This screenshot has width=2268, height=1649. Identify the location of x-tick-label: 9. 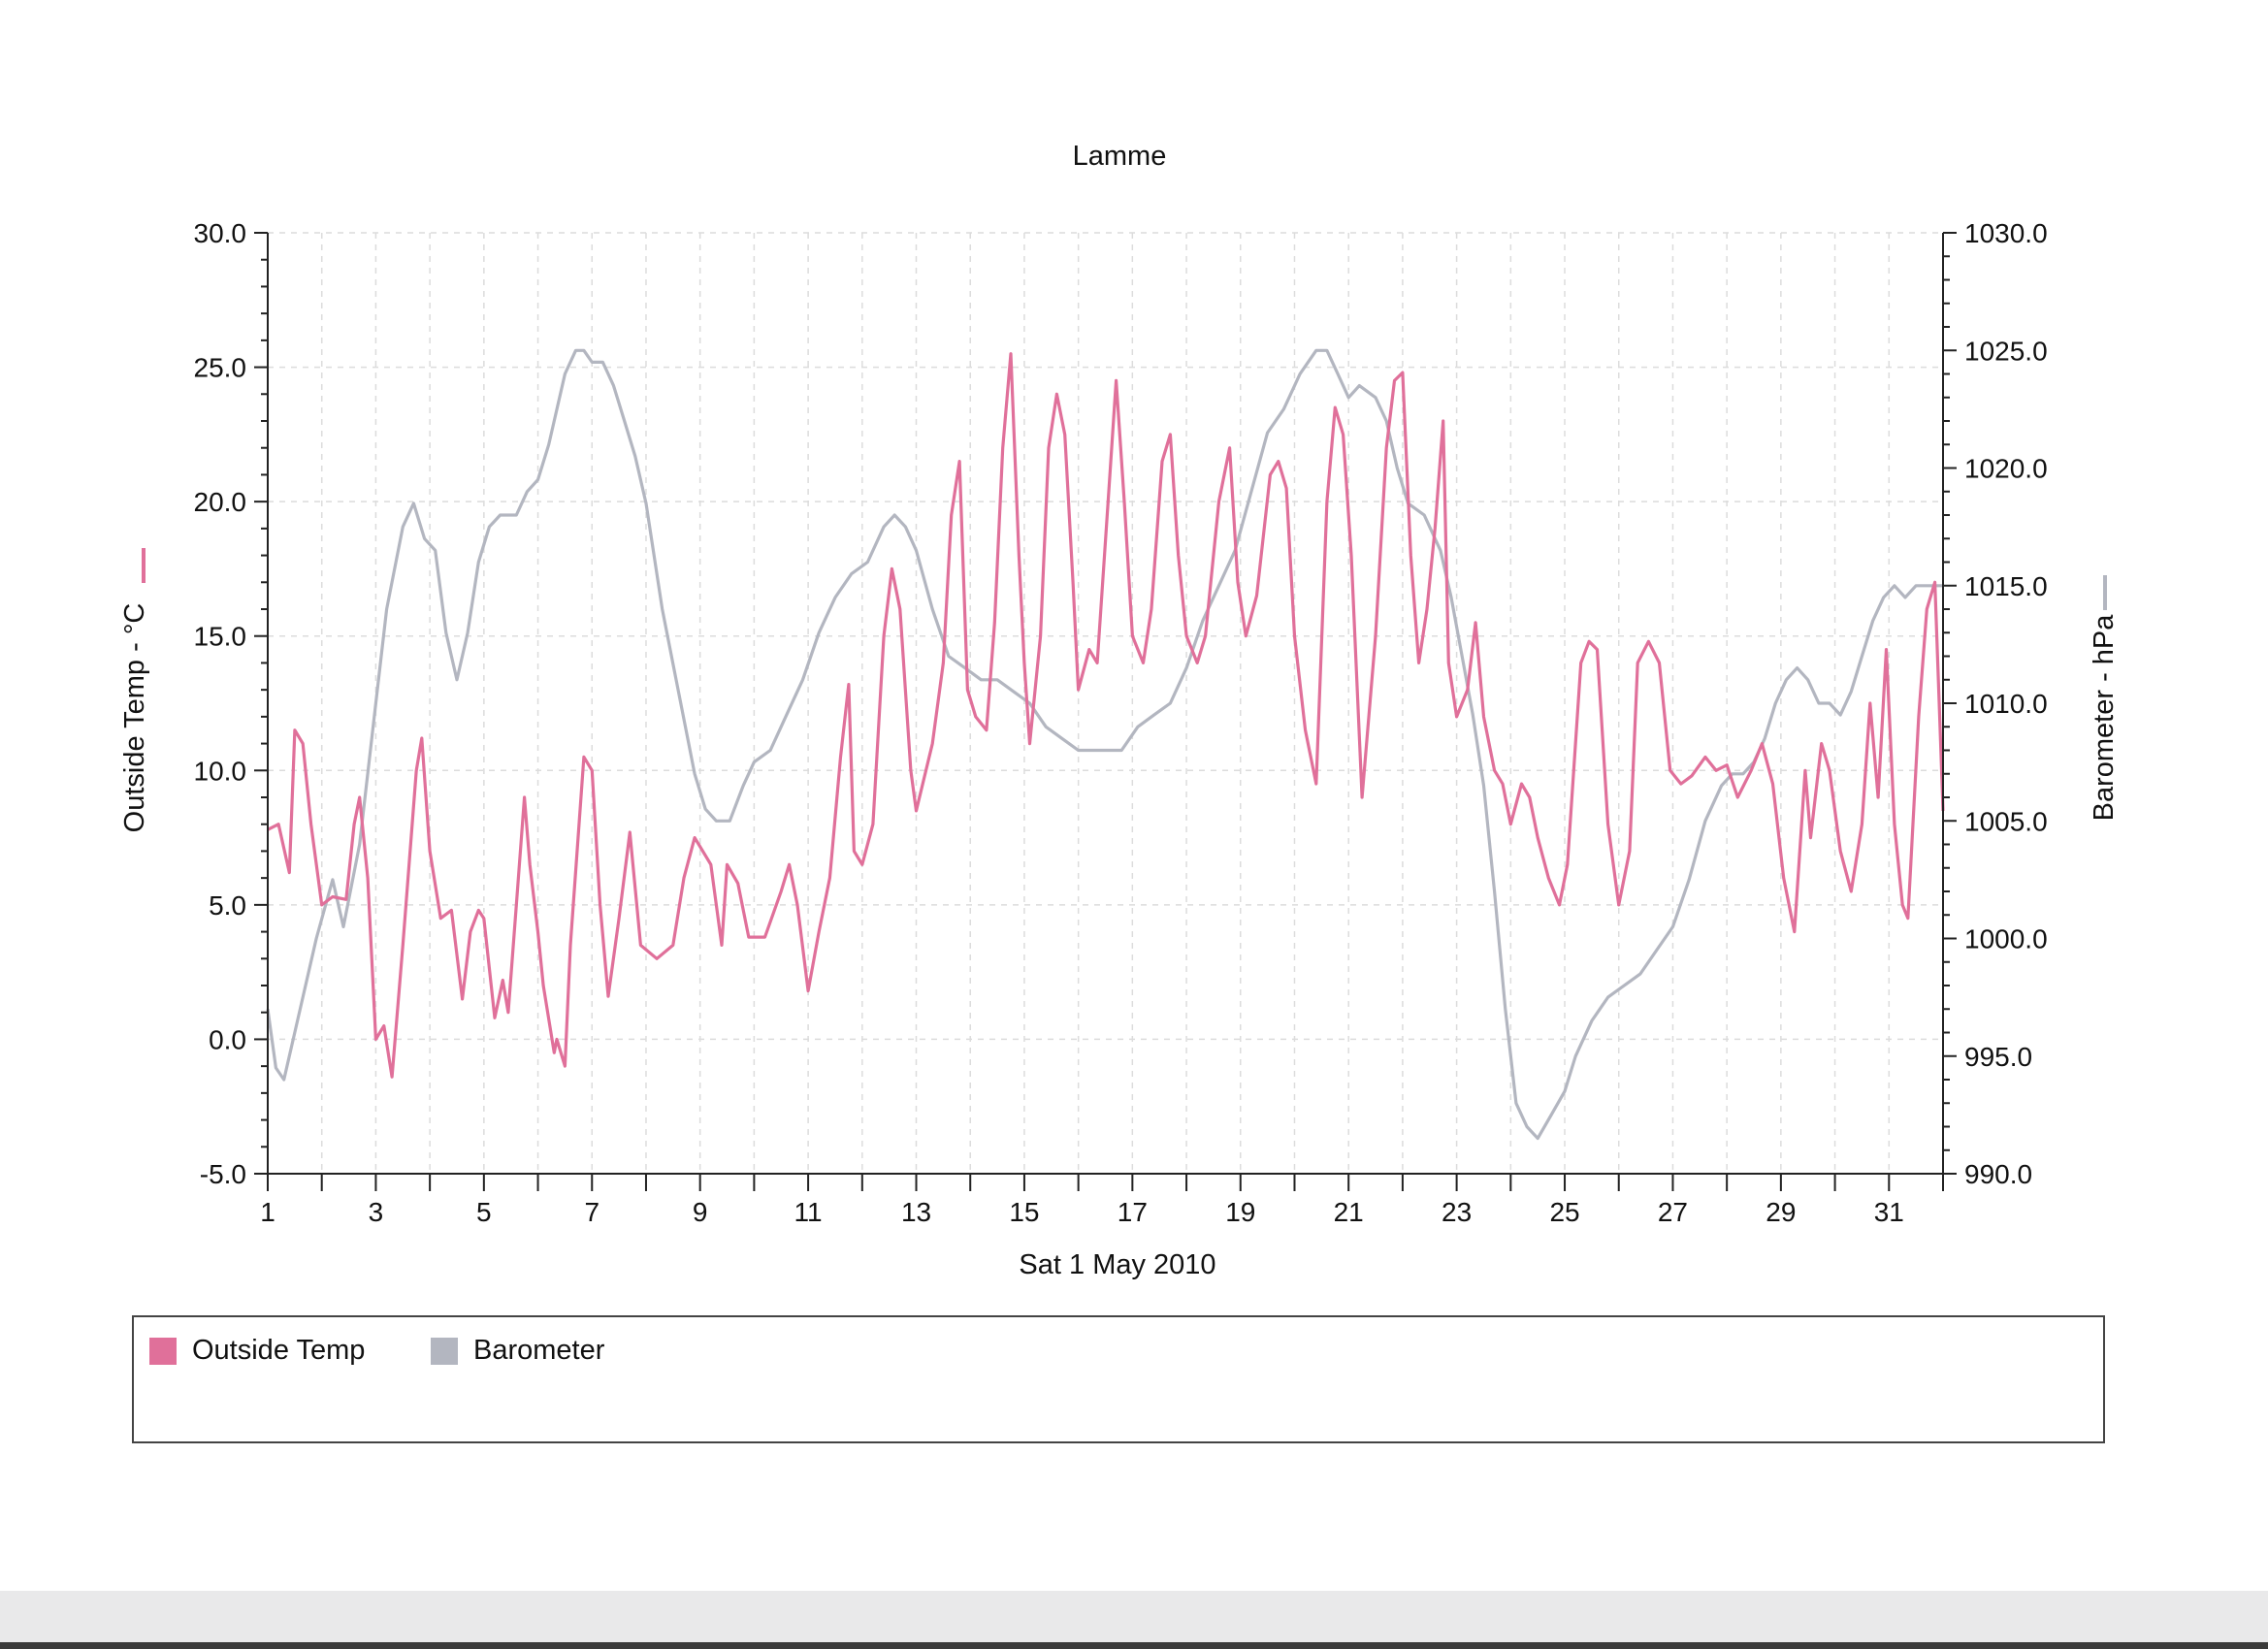
(700, 1212).